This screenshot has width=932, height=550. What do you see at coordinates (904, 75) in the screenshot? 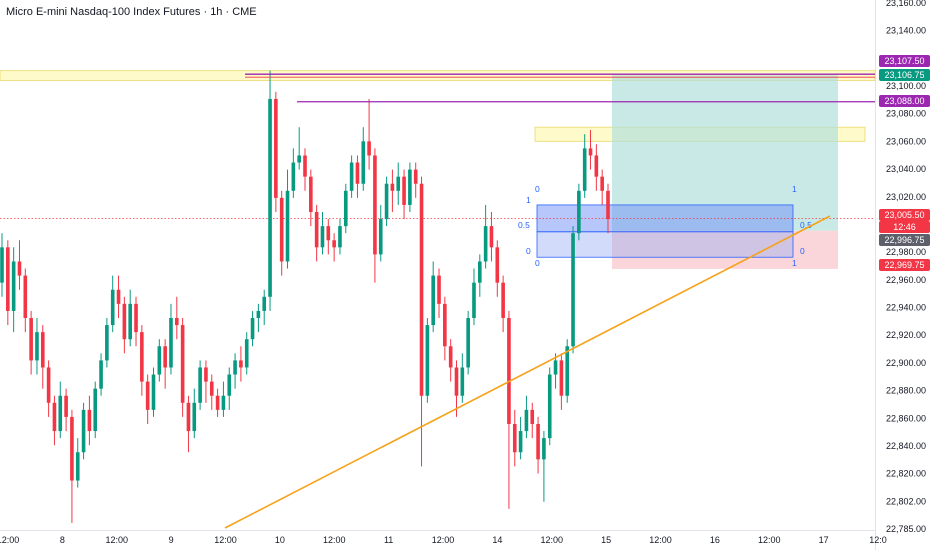
I see `price-tag-label: 23,106.75` at bounding box center [904, 75].